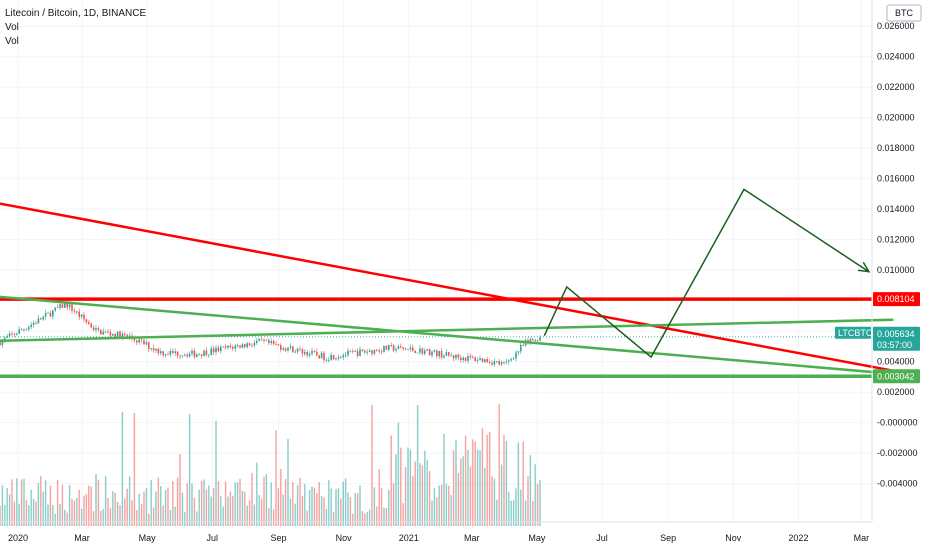 The image size is (932, 550). What do you see at coordinates (409, 538) in the screenshot?
I see `x-tick-label: 2021` at bounding box center [409, 538].